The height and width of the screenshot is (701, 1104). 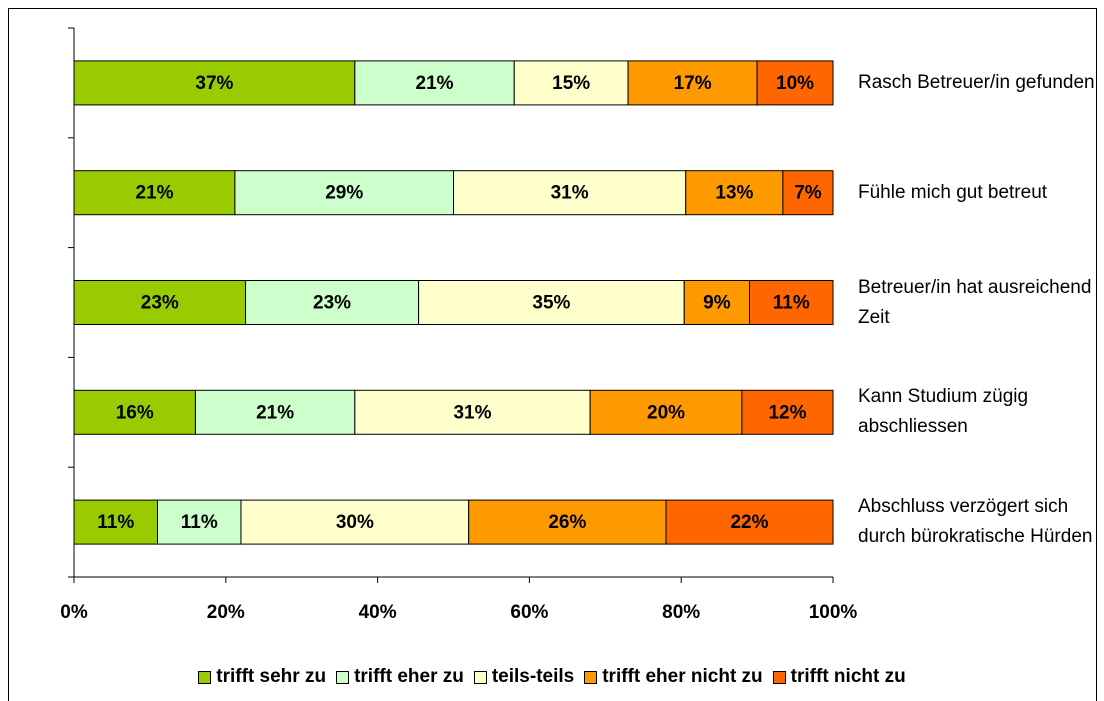 What do you see at coordinates (74, 612) in the screenshot?
I see `x-tick-label: 0%` at bounding box center [74, 612].